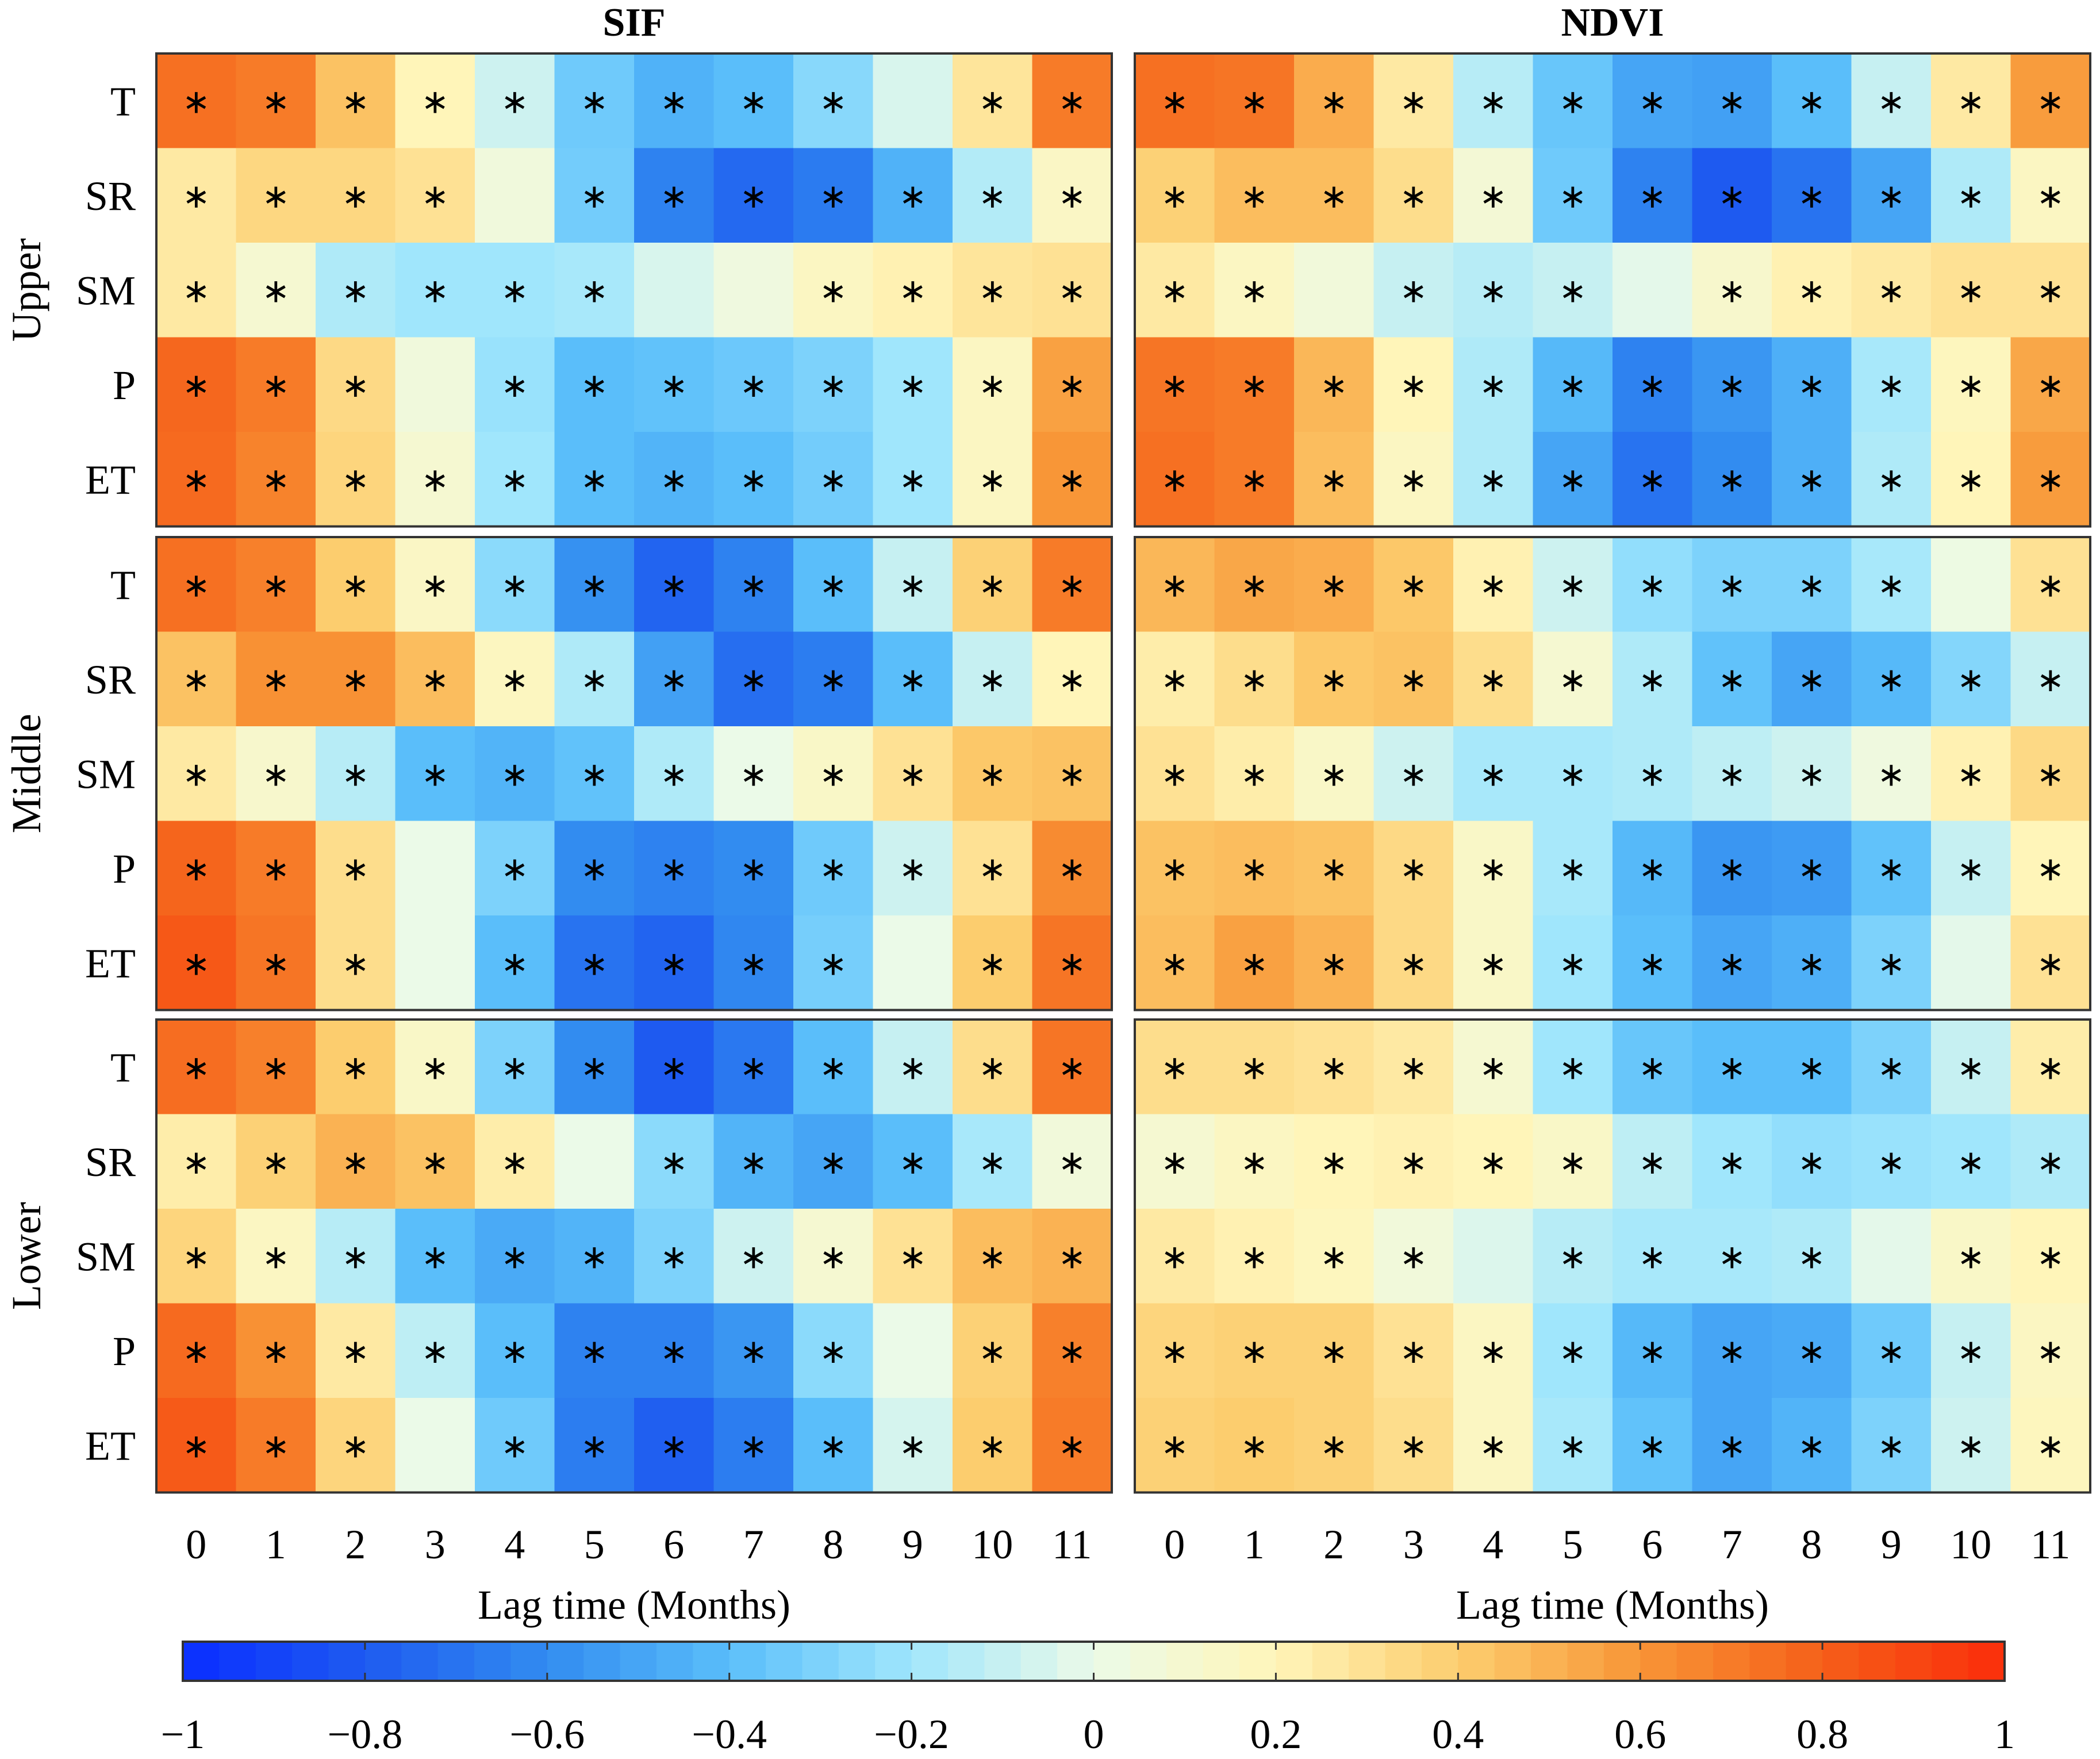 The width and height of the screenshot is (2100, 1759). What do you see at coordinates (26, 290) in the screenshot?
I see `region-label-upper: Upper` at bounding box center [26, 290].